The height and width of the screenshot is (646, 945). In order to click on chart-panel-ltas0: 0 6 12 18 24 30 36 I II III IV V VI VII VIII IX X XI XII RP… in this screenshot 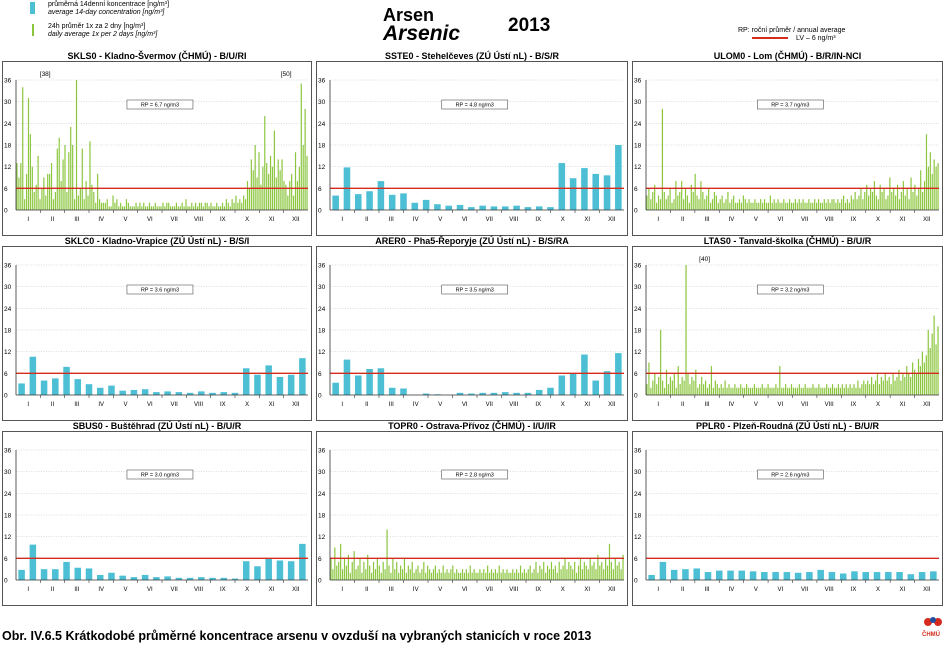, I will do `click(787, 328)`.